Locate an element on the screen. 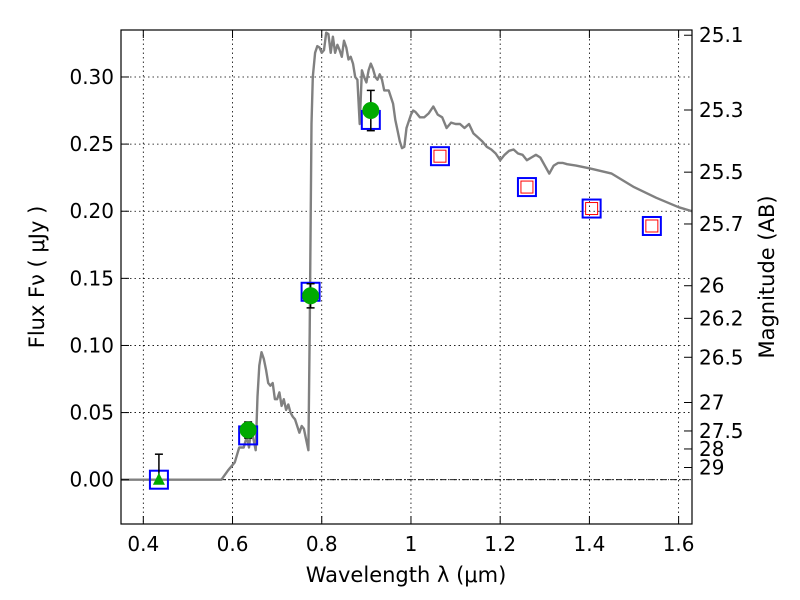 This screenshot has height=600, width=800. y-tick-label: 0.25 is located at coordinates (91, 144).